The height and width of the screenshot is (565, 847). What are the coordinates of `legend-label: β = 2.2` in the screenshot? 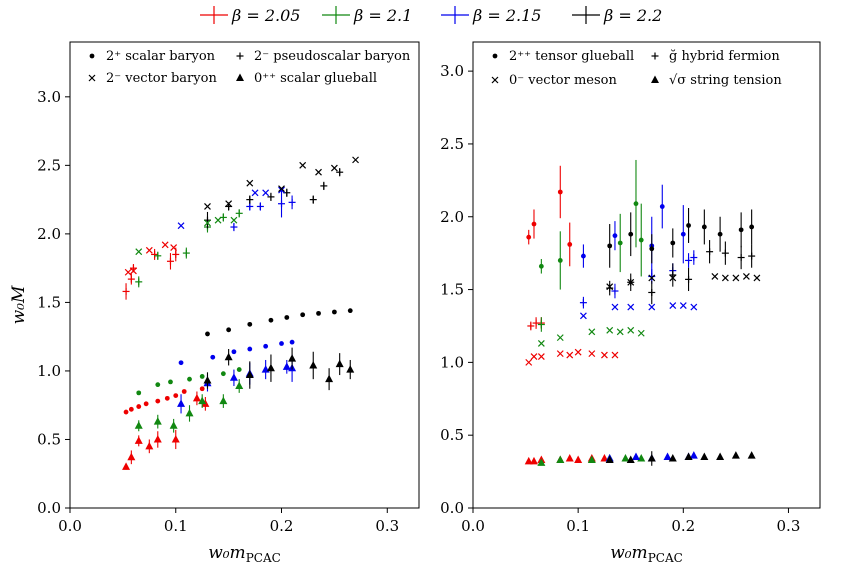 It's located at (632, 15).